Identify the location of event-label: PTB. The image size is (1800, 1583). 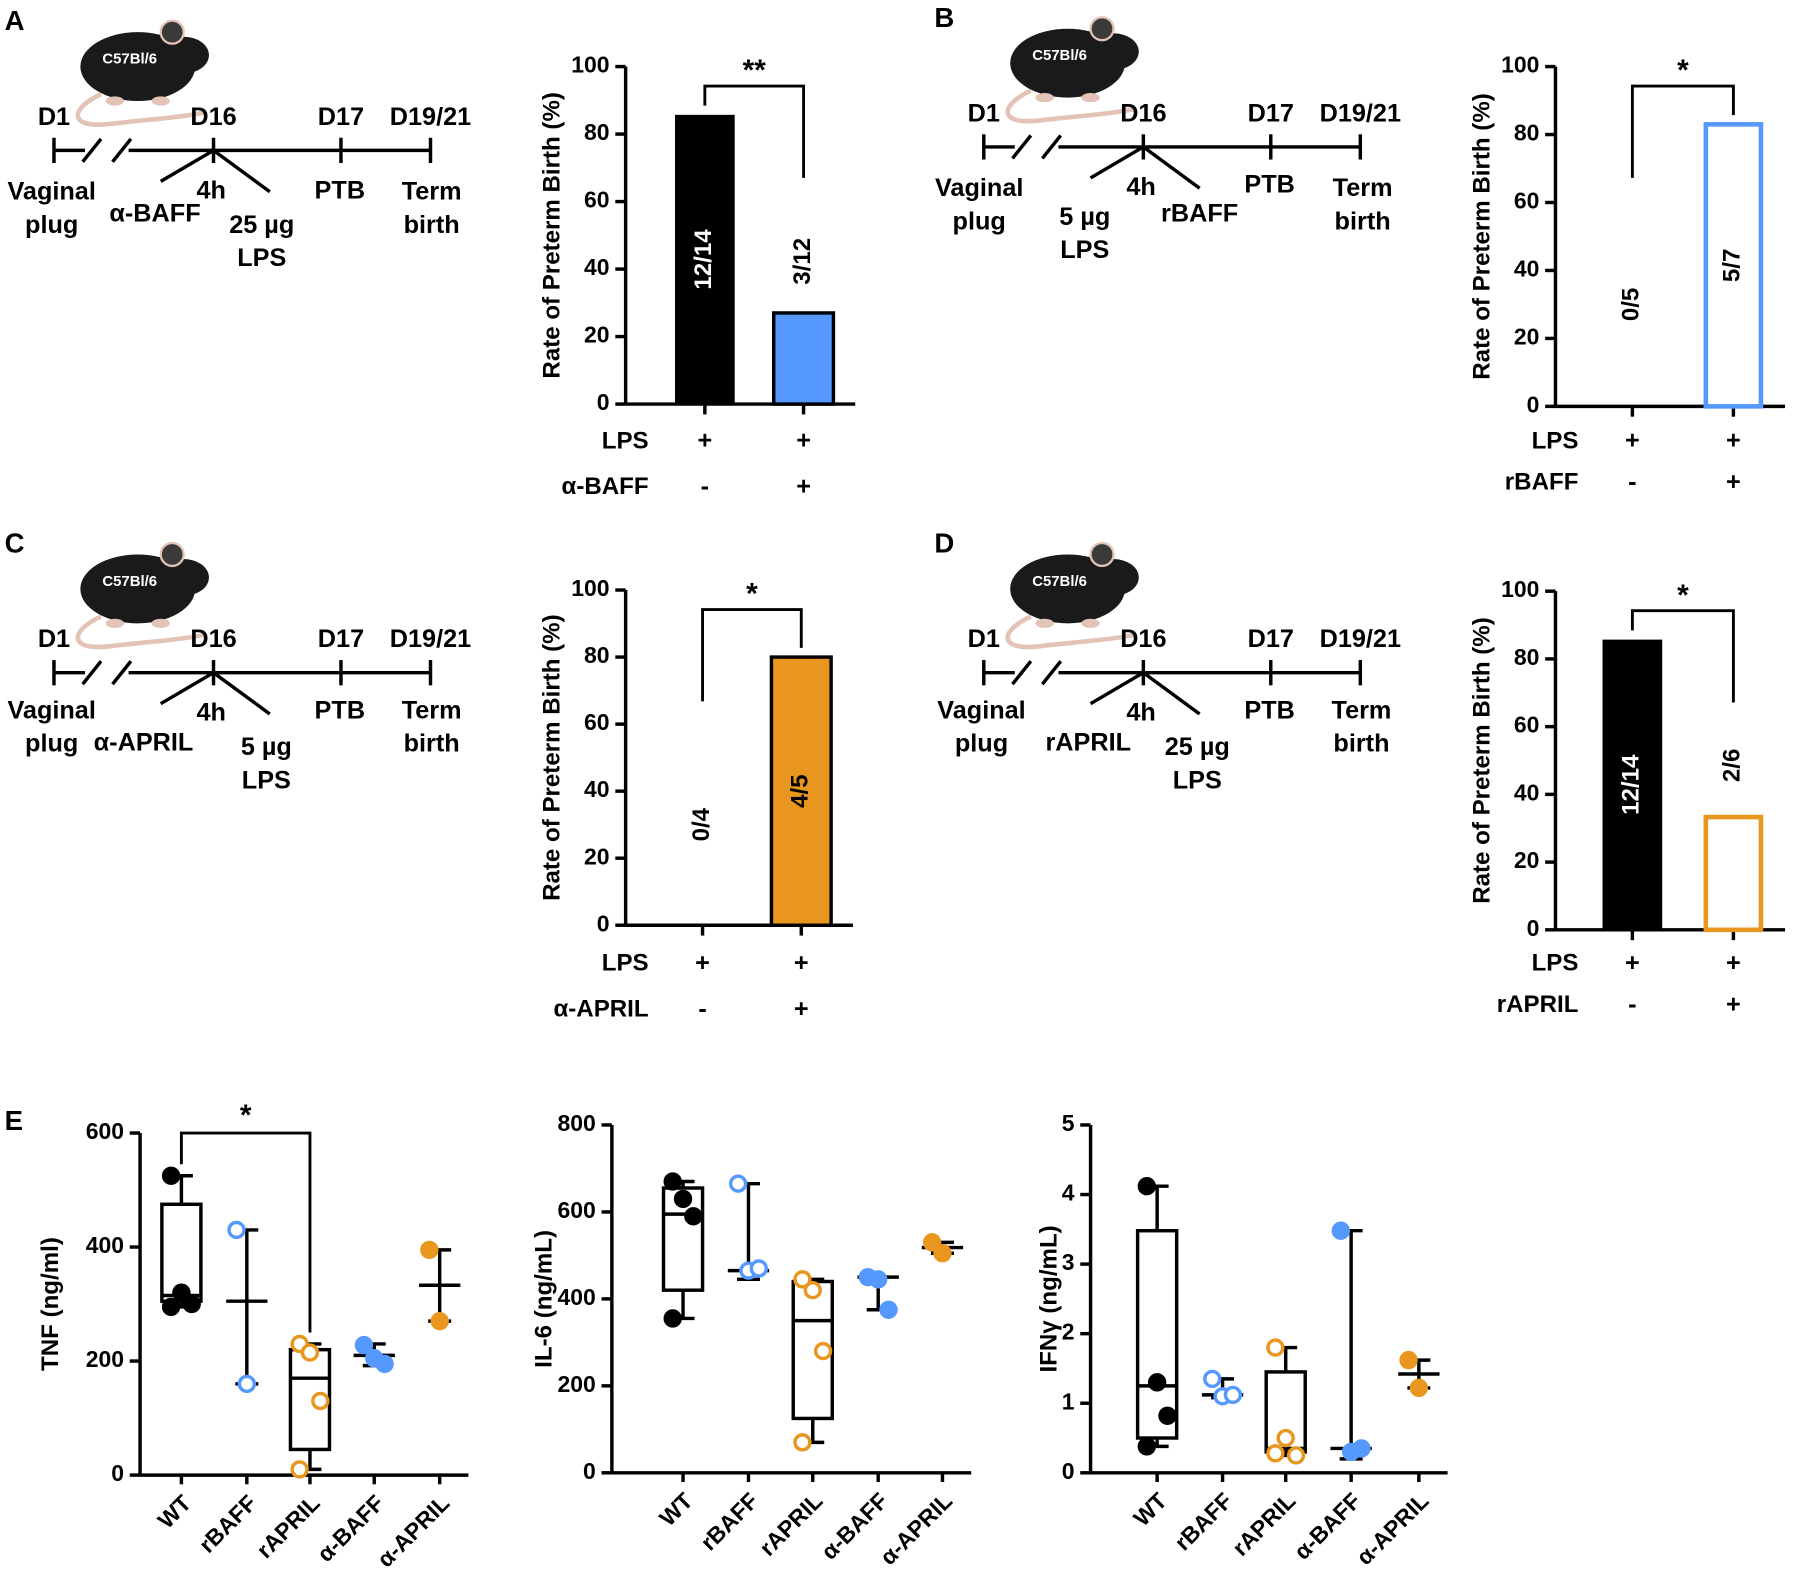
(340, 190).